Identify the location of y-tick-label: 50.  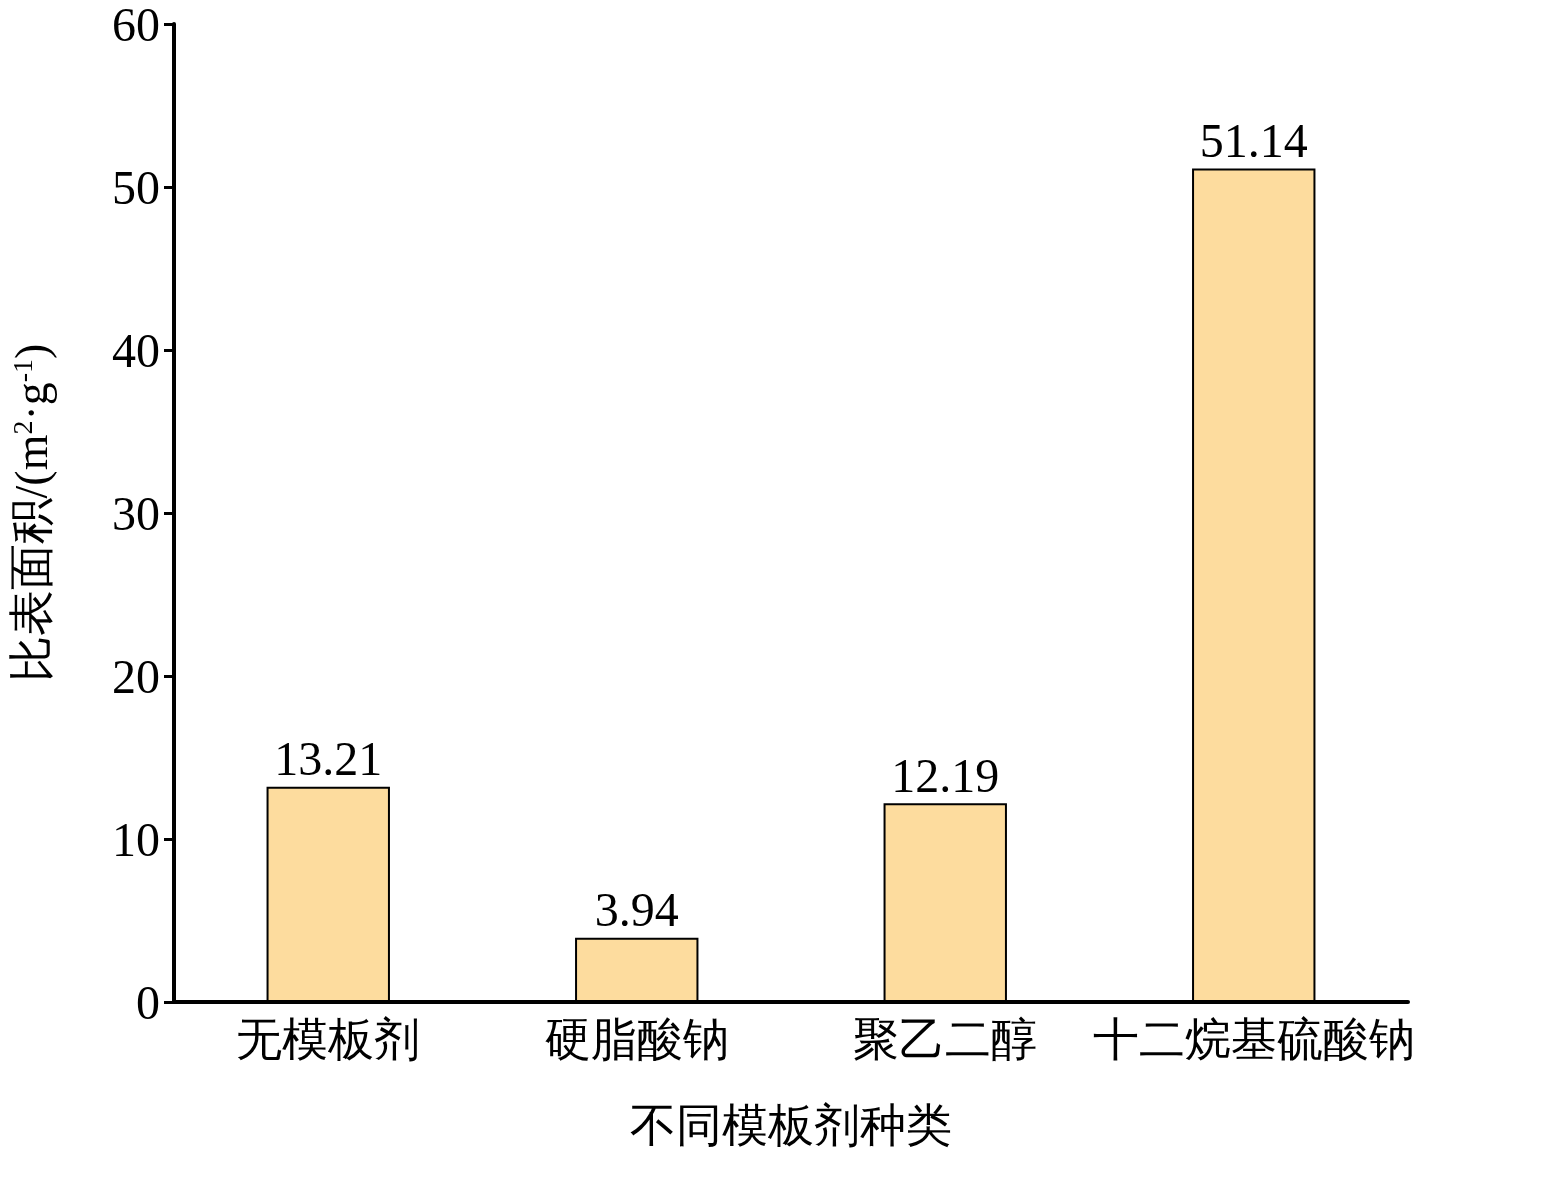
(136, 187).